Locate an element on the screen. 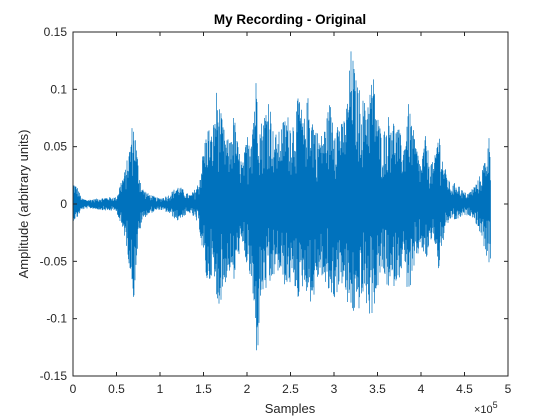 The height and width of the screenshot is (420, 560). x-axis-exponent-base: ×10 is located at coordinates (483, 410).